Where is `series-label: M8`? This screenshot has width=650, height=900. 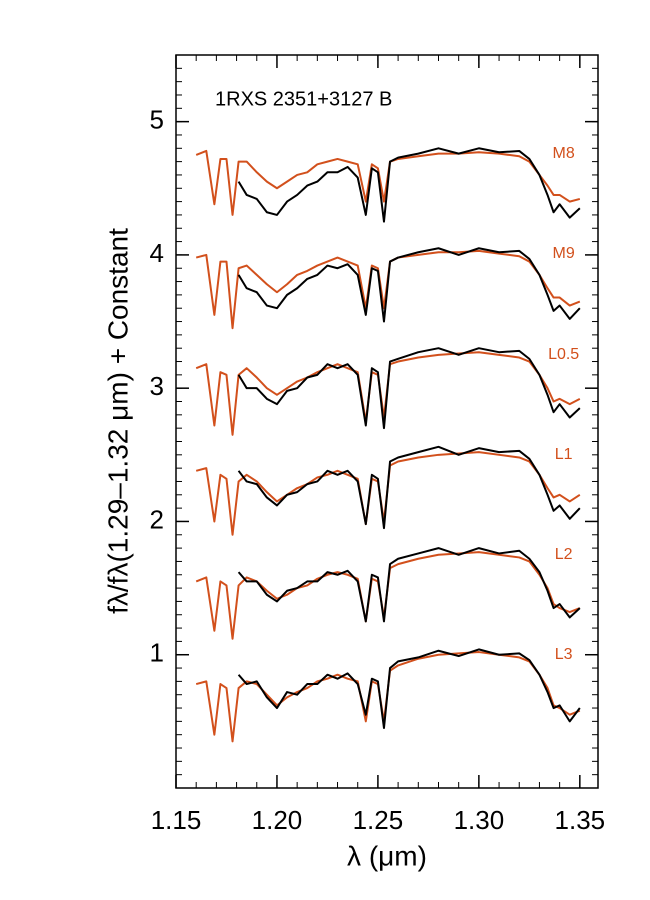 series-label: M8 is located at coordinates (564, 153).